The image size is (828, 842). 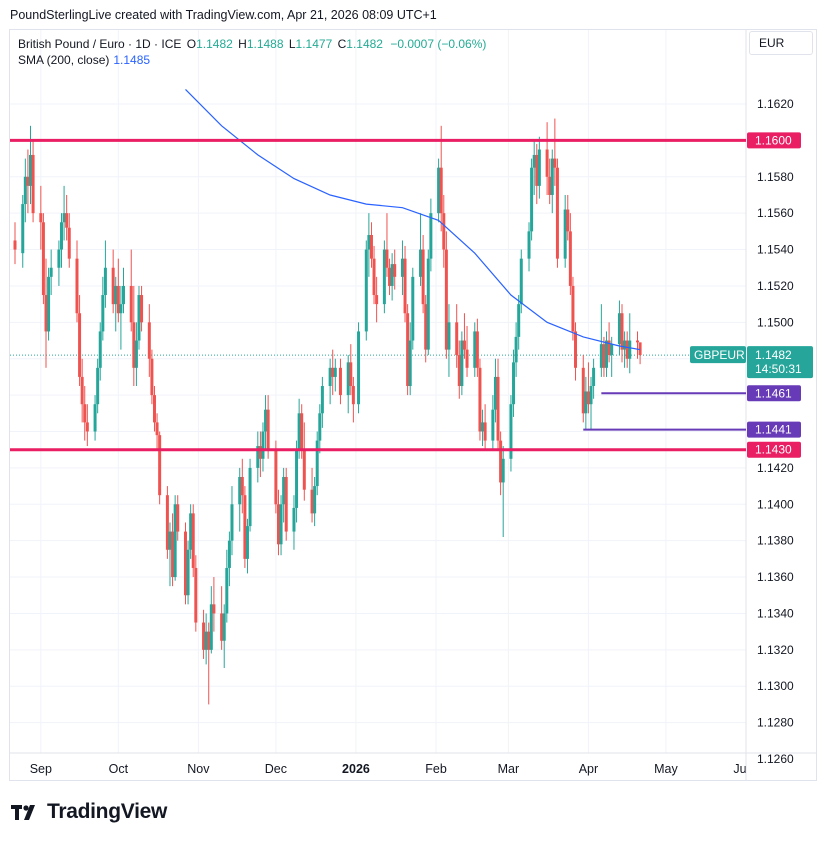 I want to click on x-axis-tick-label: Sep, so click(x=41, y=769).